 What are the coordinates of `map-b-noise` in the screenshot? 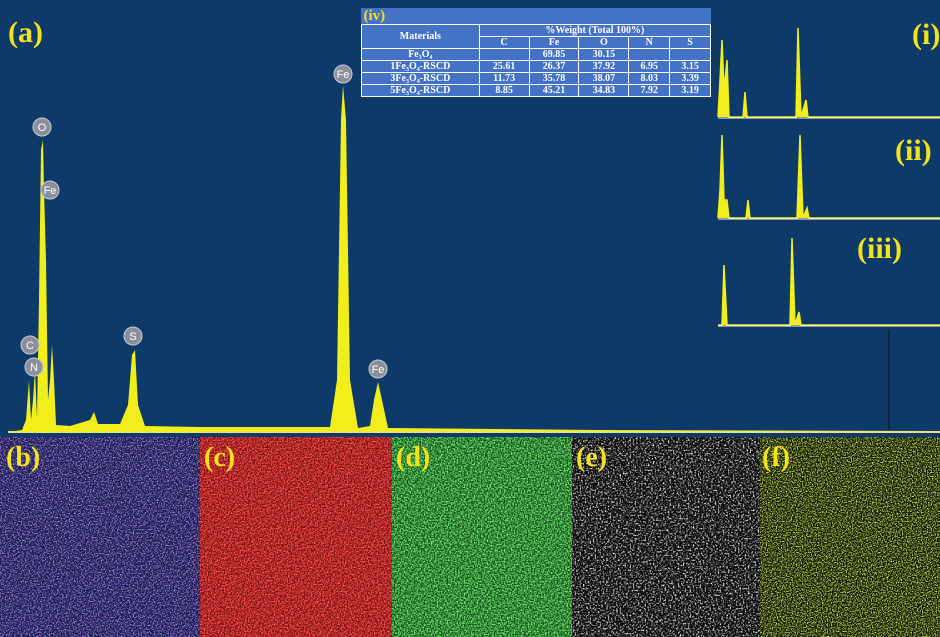 It's located at (100, 537).